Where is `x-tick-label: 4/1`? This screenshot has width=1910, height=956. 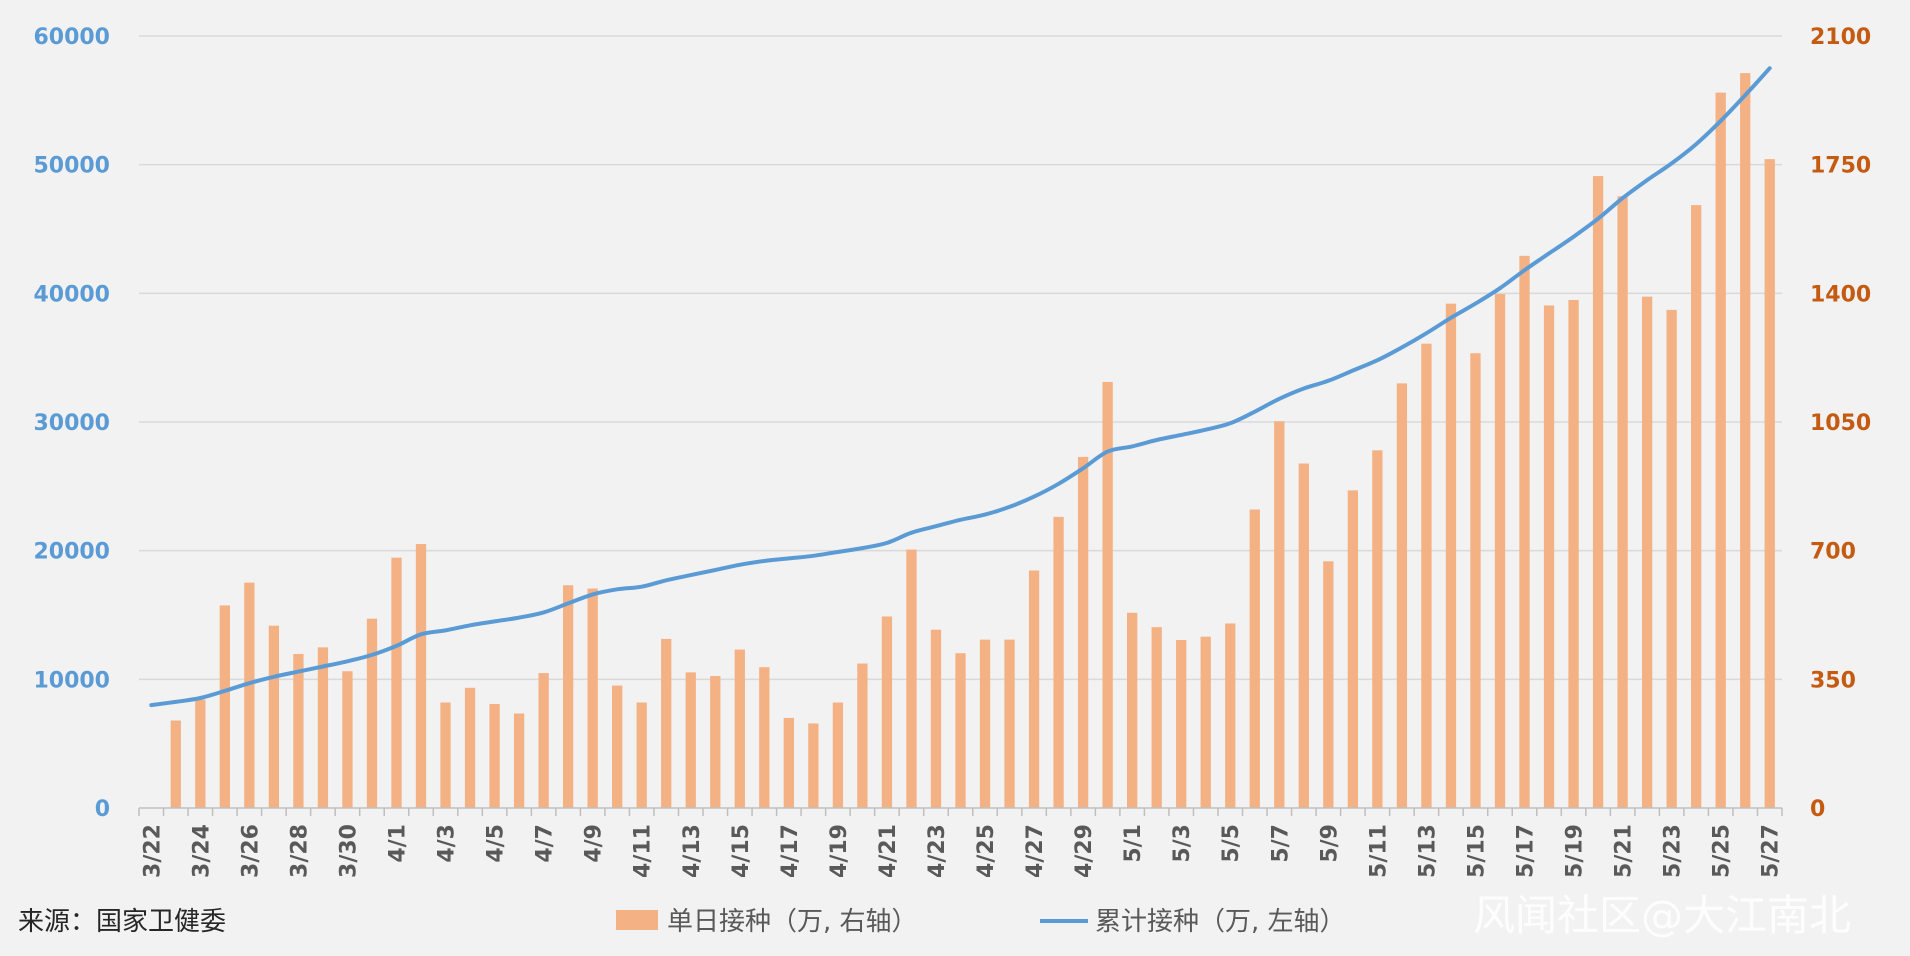 x-tick-label: 4/1 is located at coordinates (397, 843).